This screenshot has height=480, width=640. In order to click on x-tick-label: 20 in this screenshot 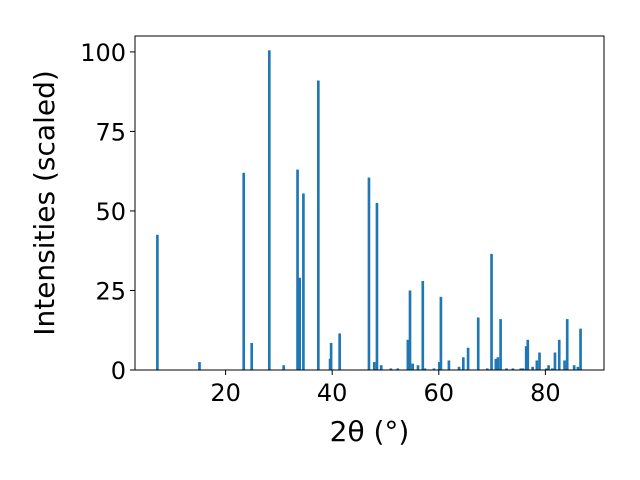, I will do `click(225, 393)`.